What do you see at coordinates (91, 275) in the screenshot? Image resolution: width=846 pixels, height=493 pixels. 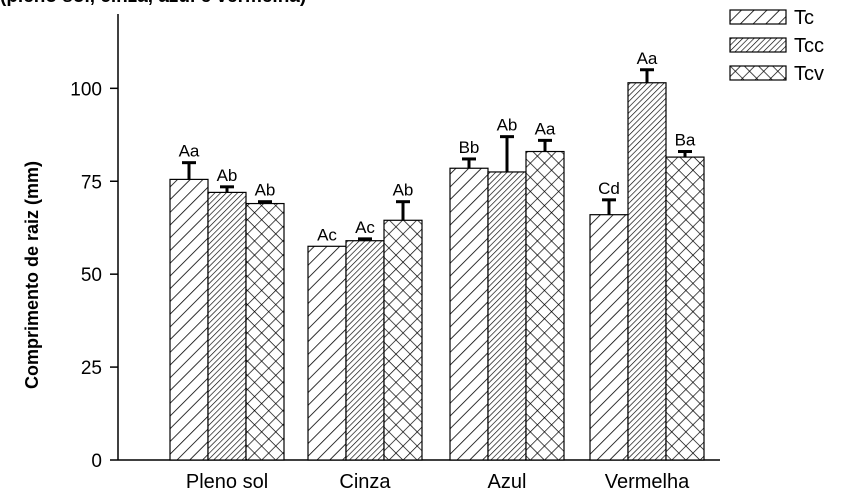 I see `y-tick-label: 50` at bounding box center [91, 275].